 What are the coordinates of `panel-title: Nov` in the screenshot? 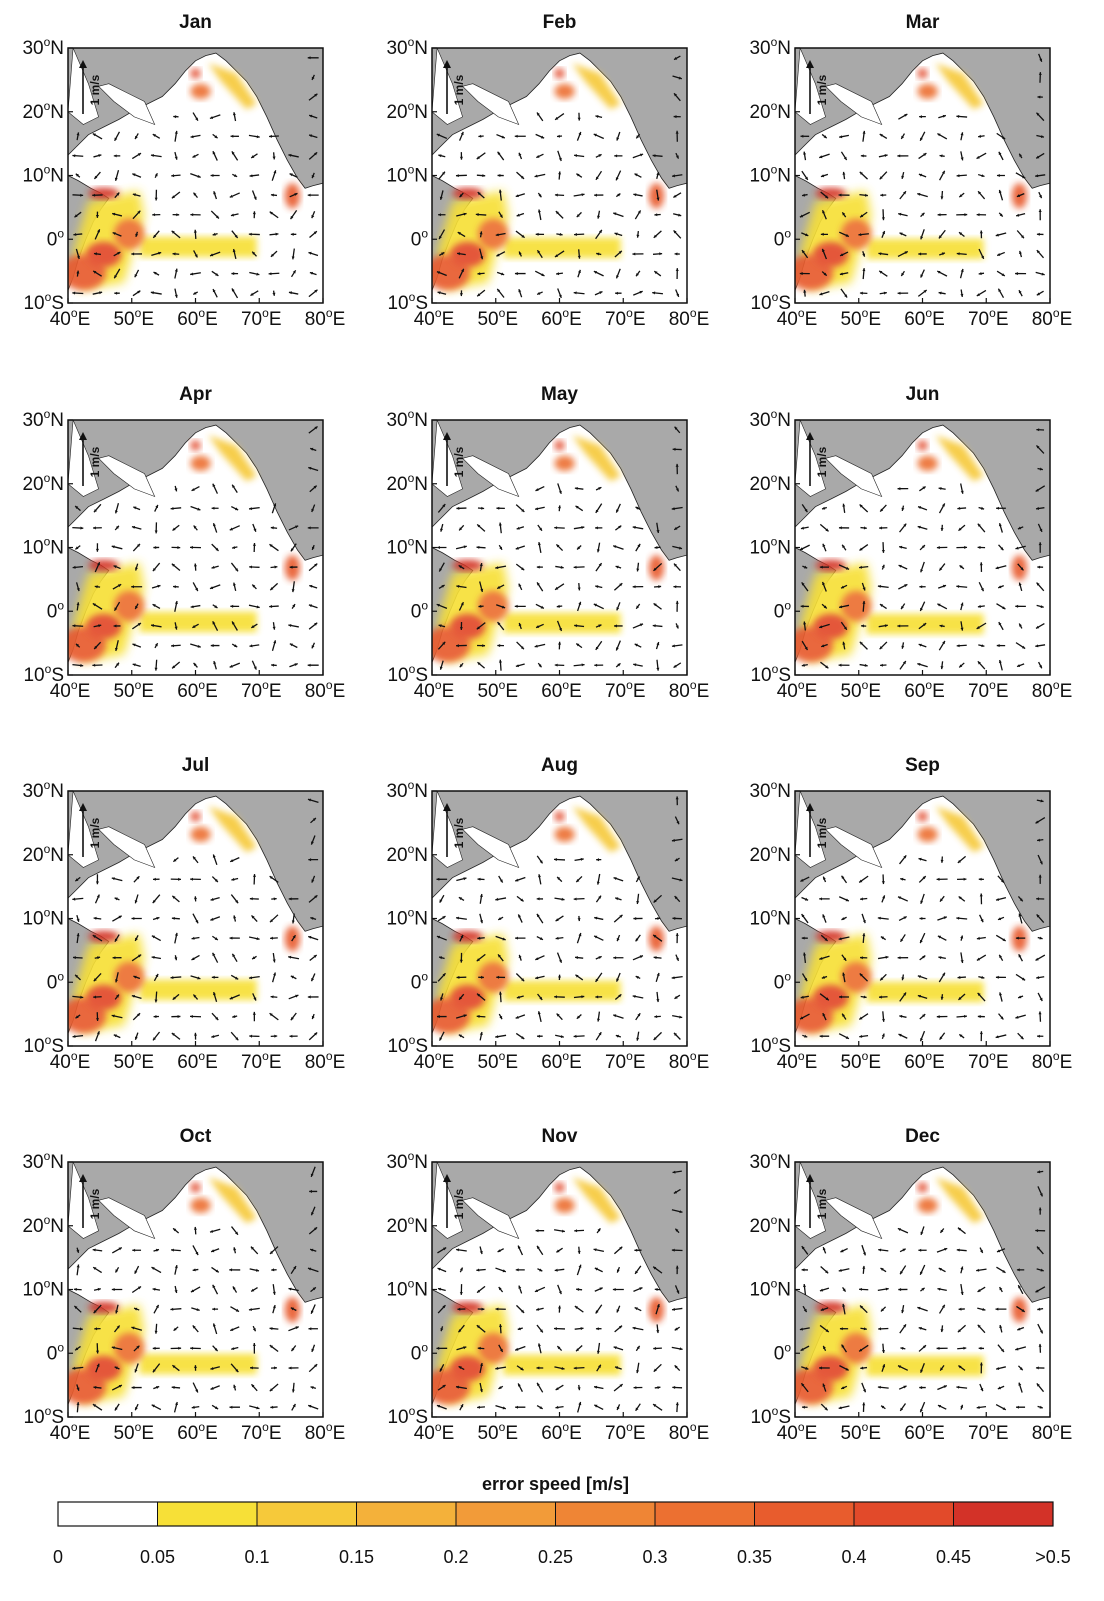 It's located at (560, 1136).